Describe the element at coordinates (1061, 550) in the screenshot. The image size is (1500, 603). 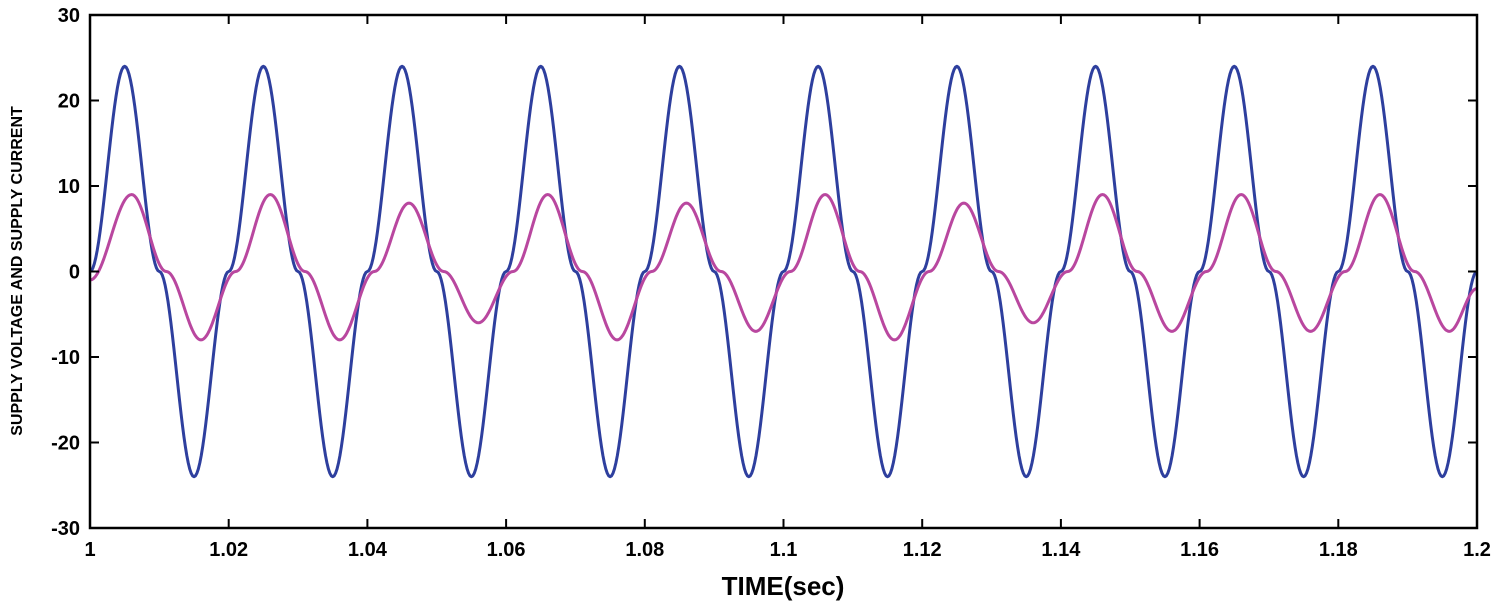
I see `x-tick-label: 1.14` at that location.